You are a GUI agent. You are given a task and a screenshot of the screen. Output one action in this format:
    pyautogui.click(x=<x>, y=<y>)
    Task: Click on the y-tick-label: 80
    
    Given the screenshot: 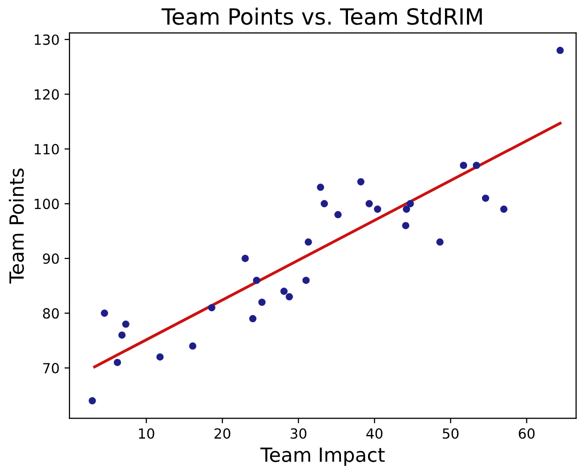 What is the action you would take?
    pyautogui.click(x=51, y=313)
    